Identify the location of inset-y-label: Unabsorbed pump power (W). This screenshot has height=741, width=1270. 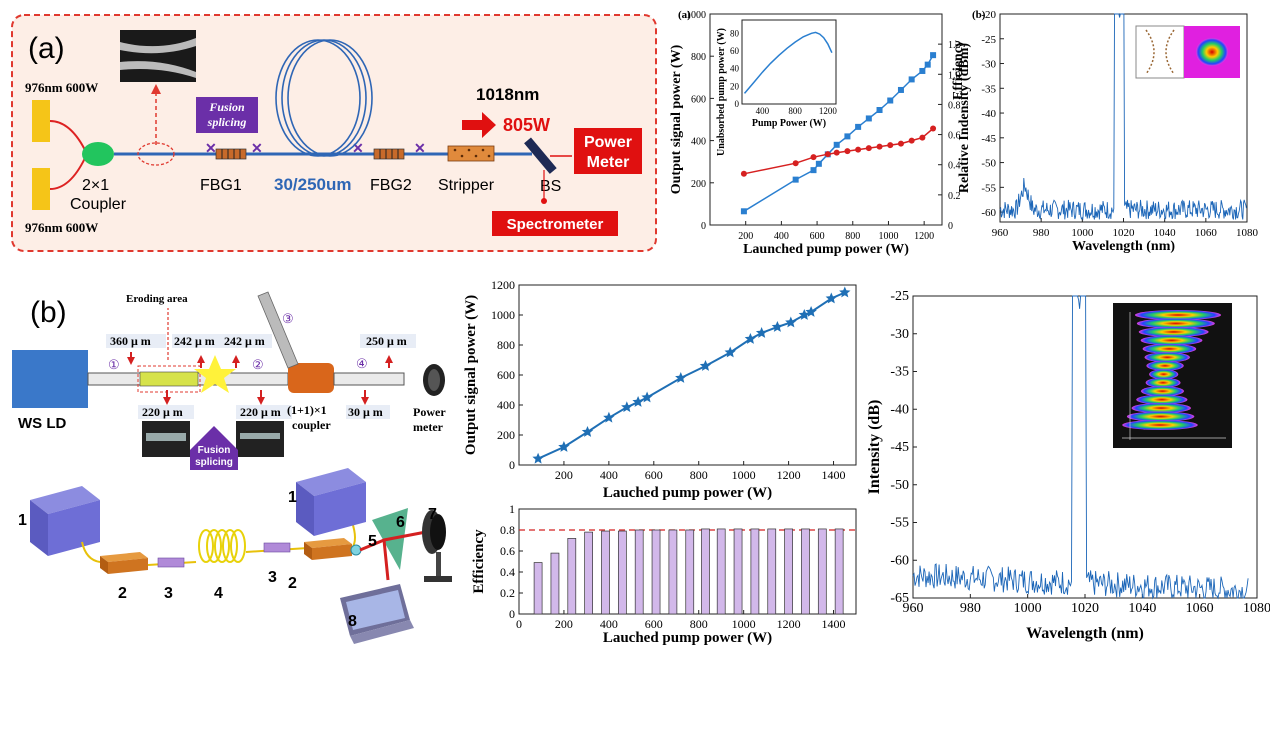
(721, 92).